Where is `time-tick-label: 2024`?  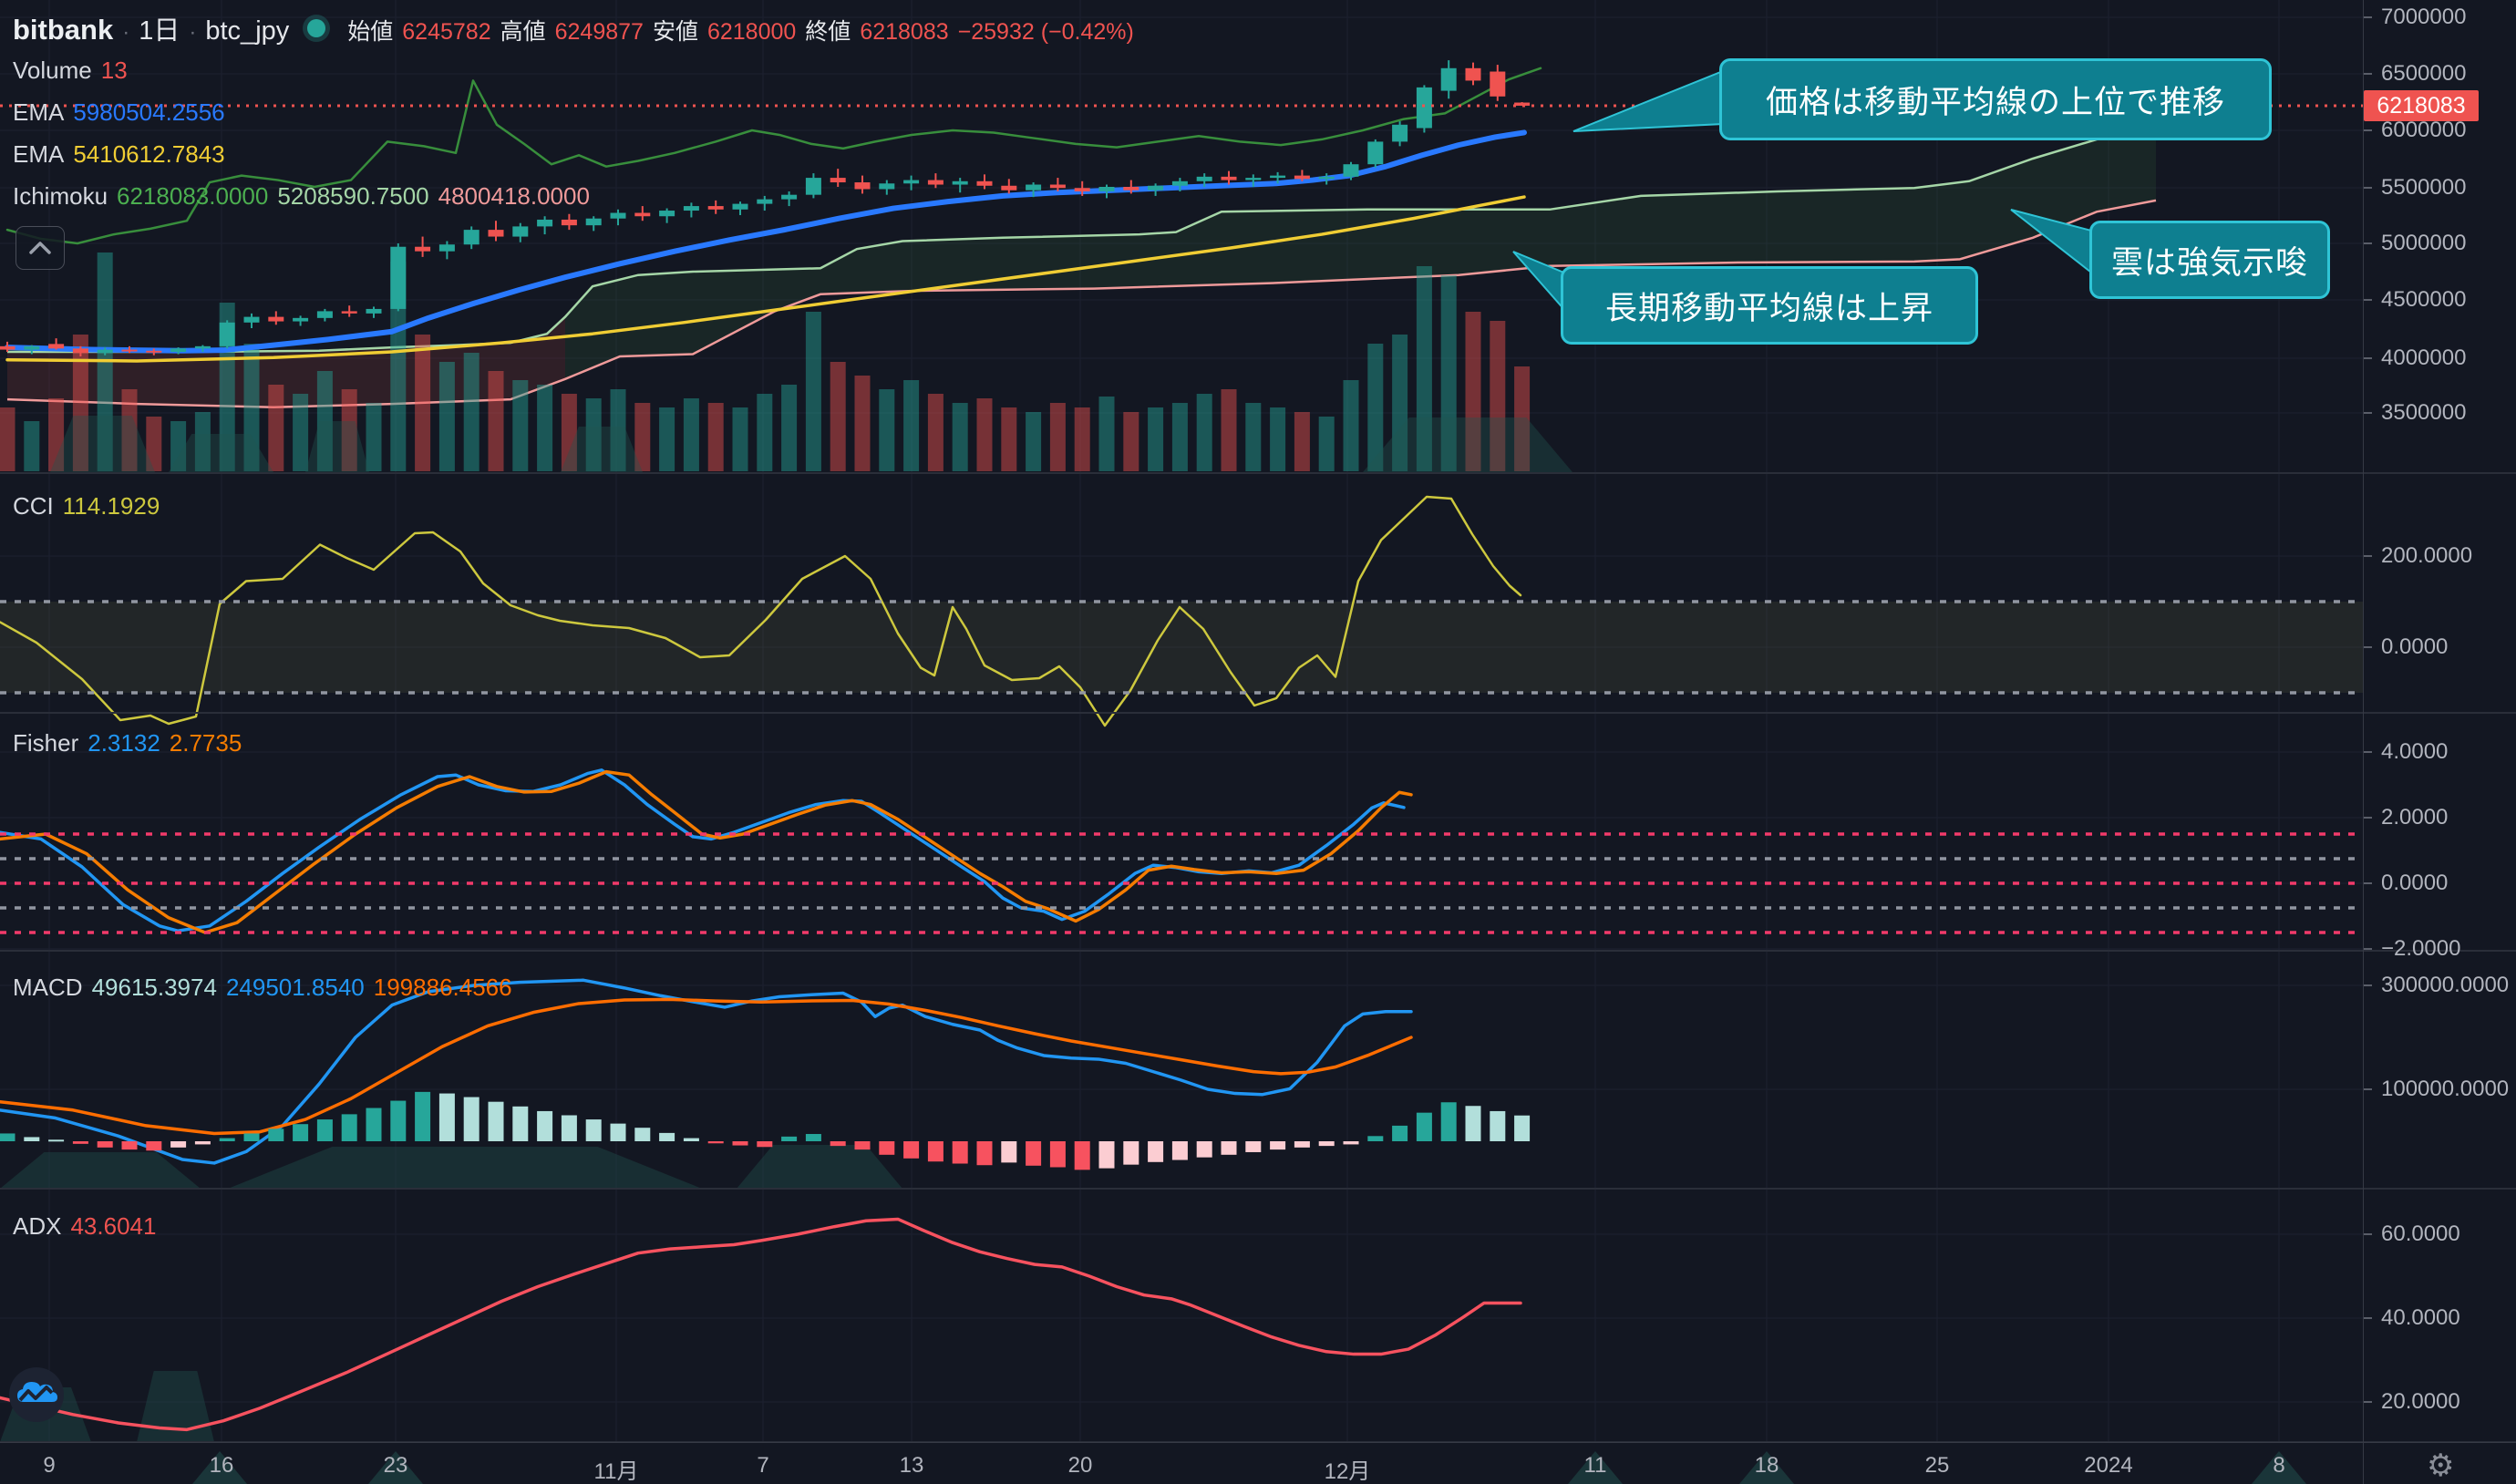
time-tick-label: 2024 is located at coordinates (2109, 1465).